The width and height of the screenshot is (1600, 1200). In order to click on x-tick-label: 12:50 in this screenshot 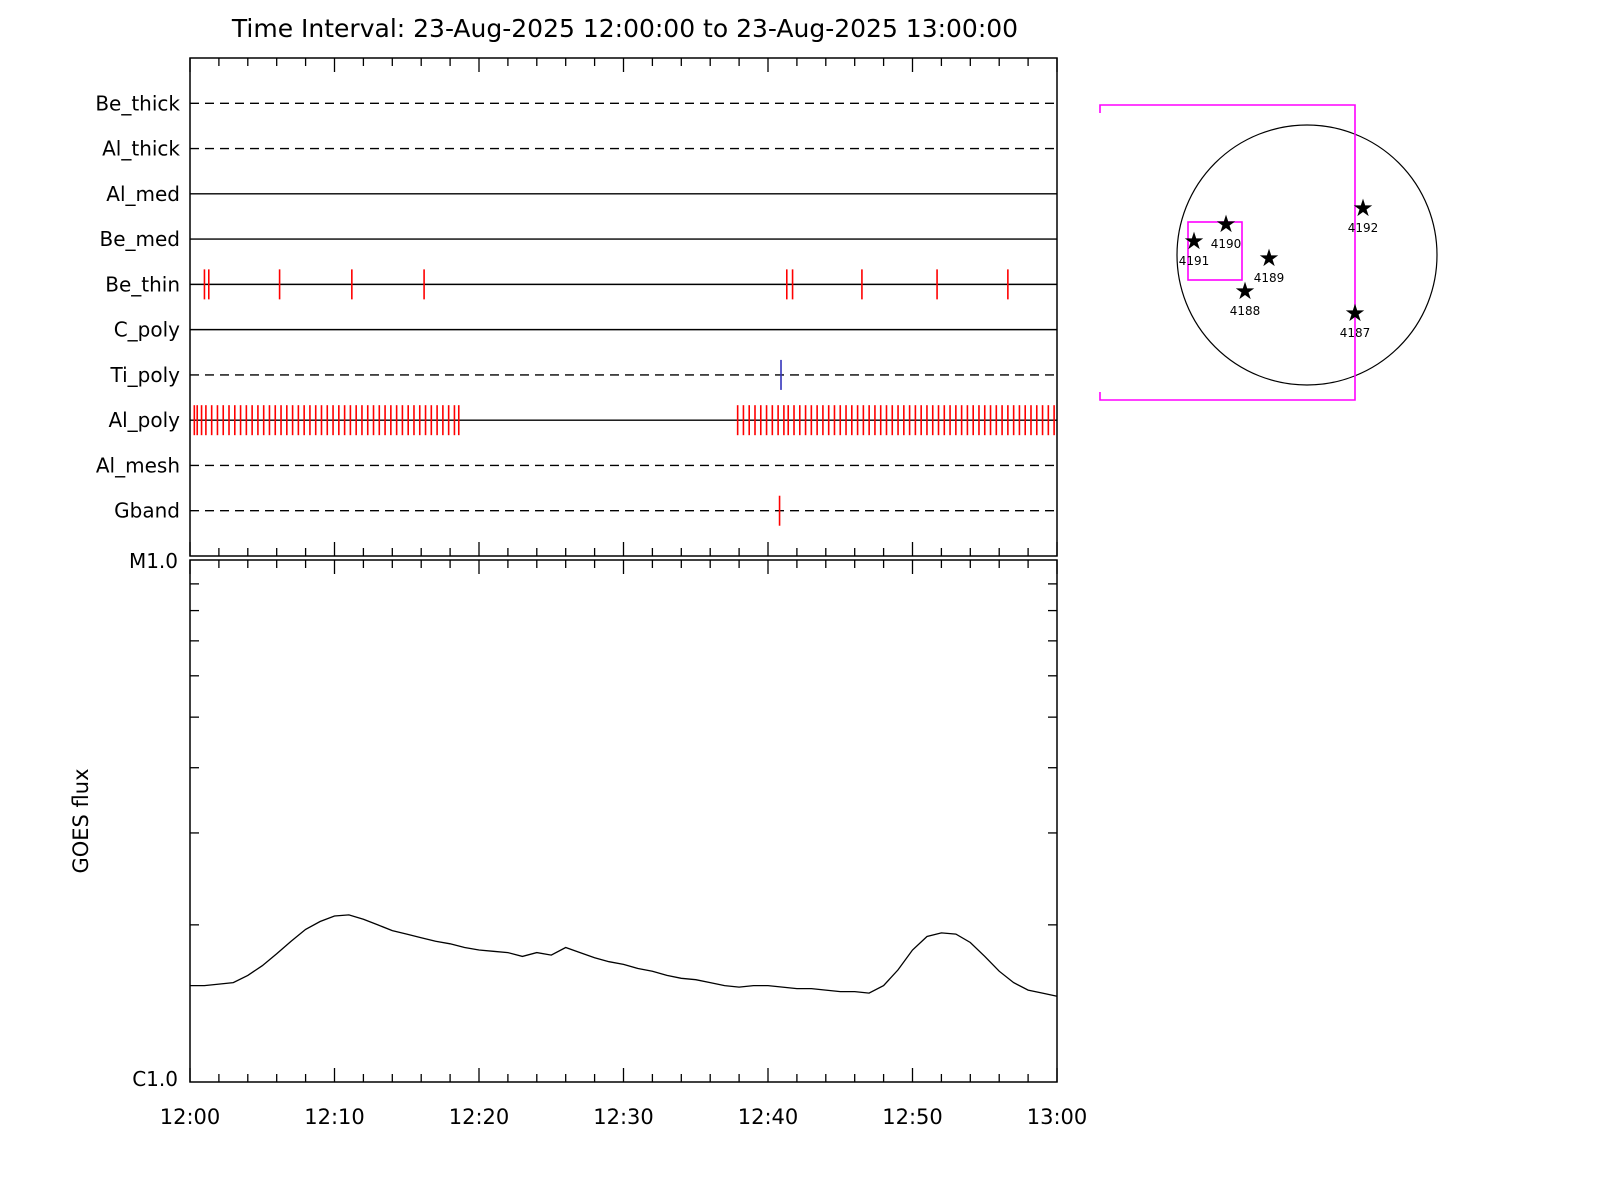, I will do `click(912, 1117)`.